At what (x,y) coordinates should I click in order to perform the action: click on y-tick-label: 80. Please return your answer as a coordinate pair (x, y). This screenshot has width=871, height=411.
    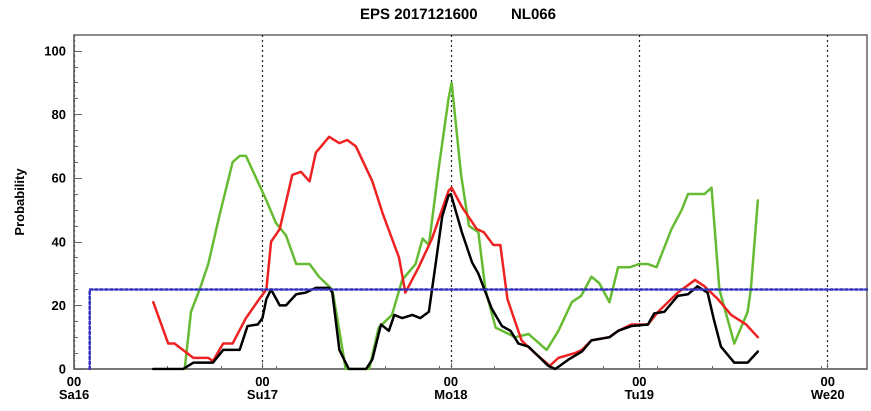
    Looking at the image, I should click on (59, 114).